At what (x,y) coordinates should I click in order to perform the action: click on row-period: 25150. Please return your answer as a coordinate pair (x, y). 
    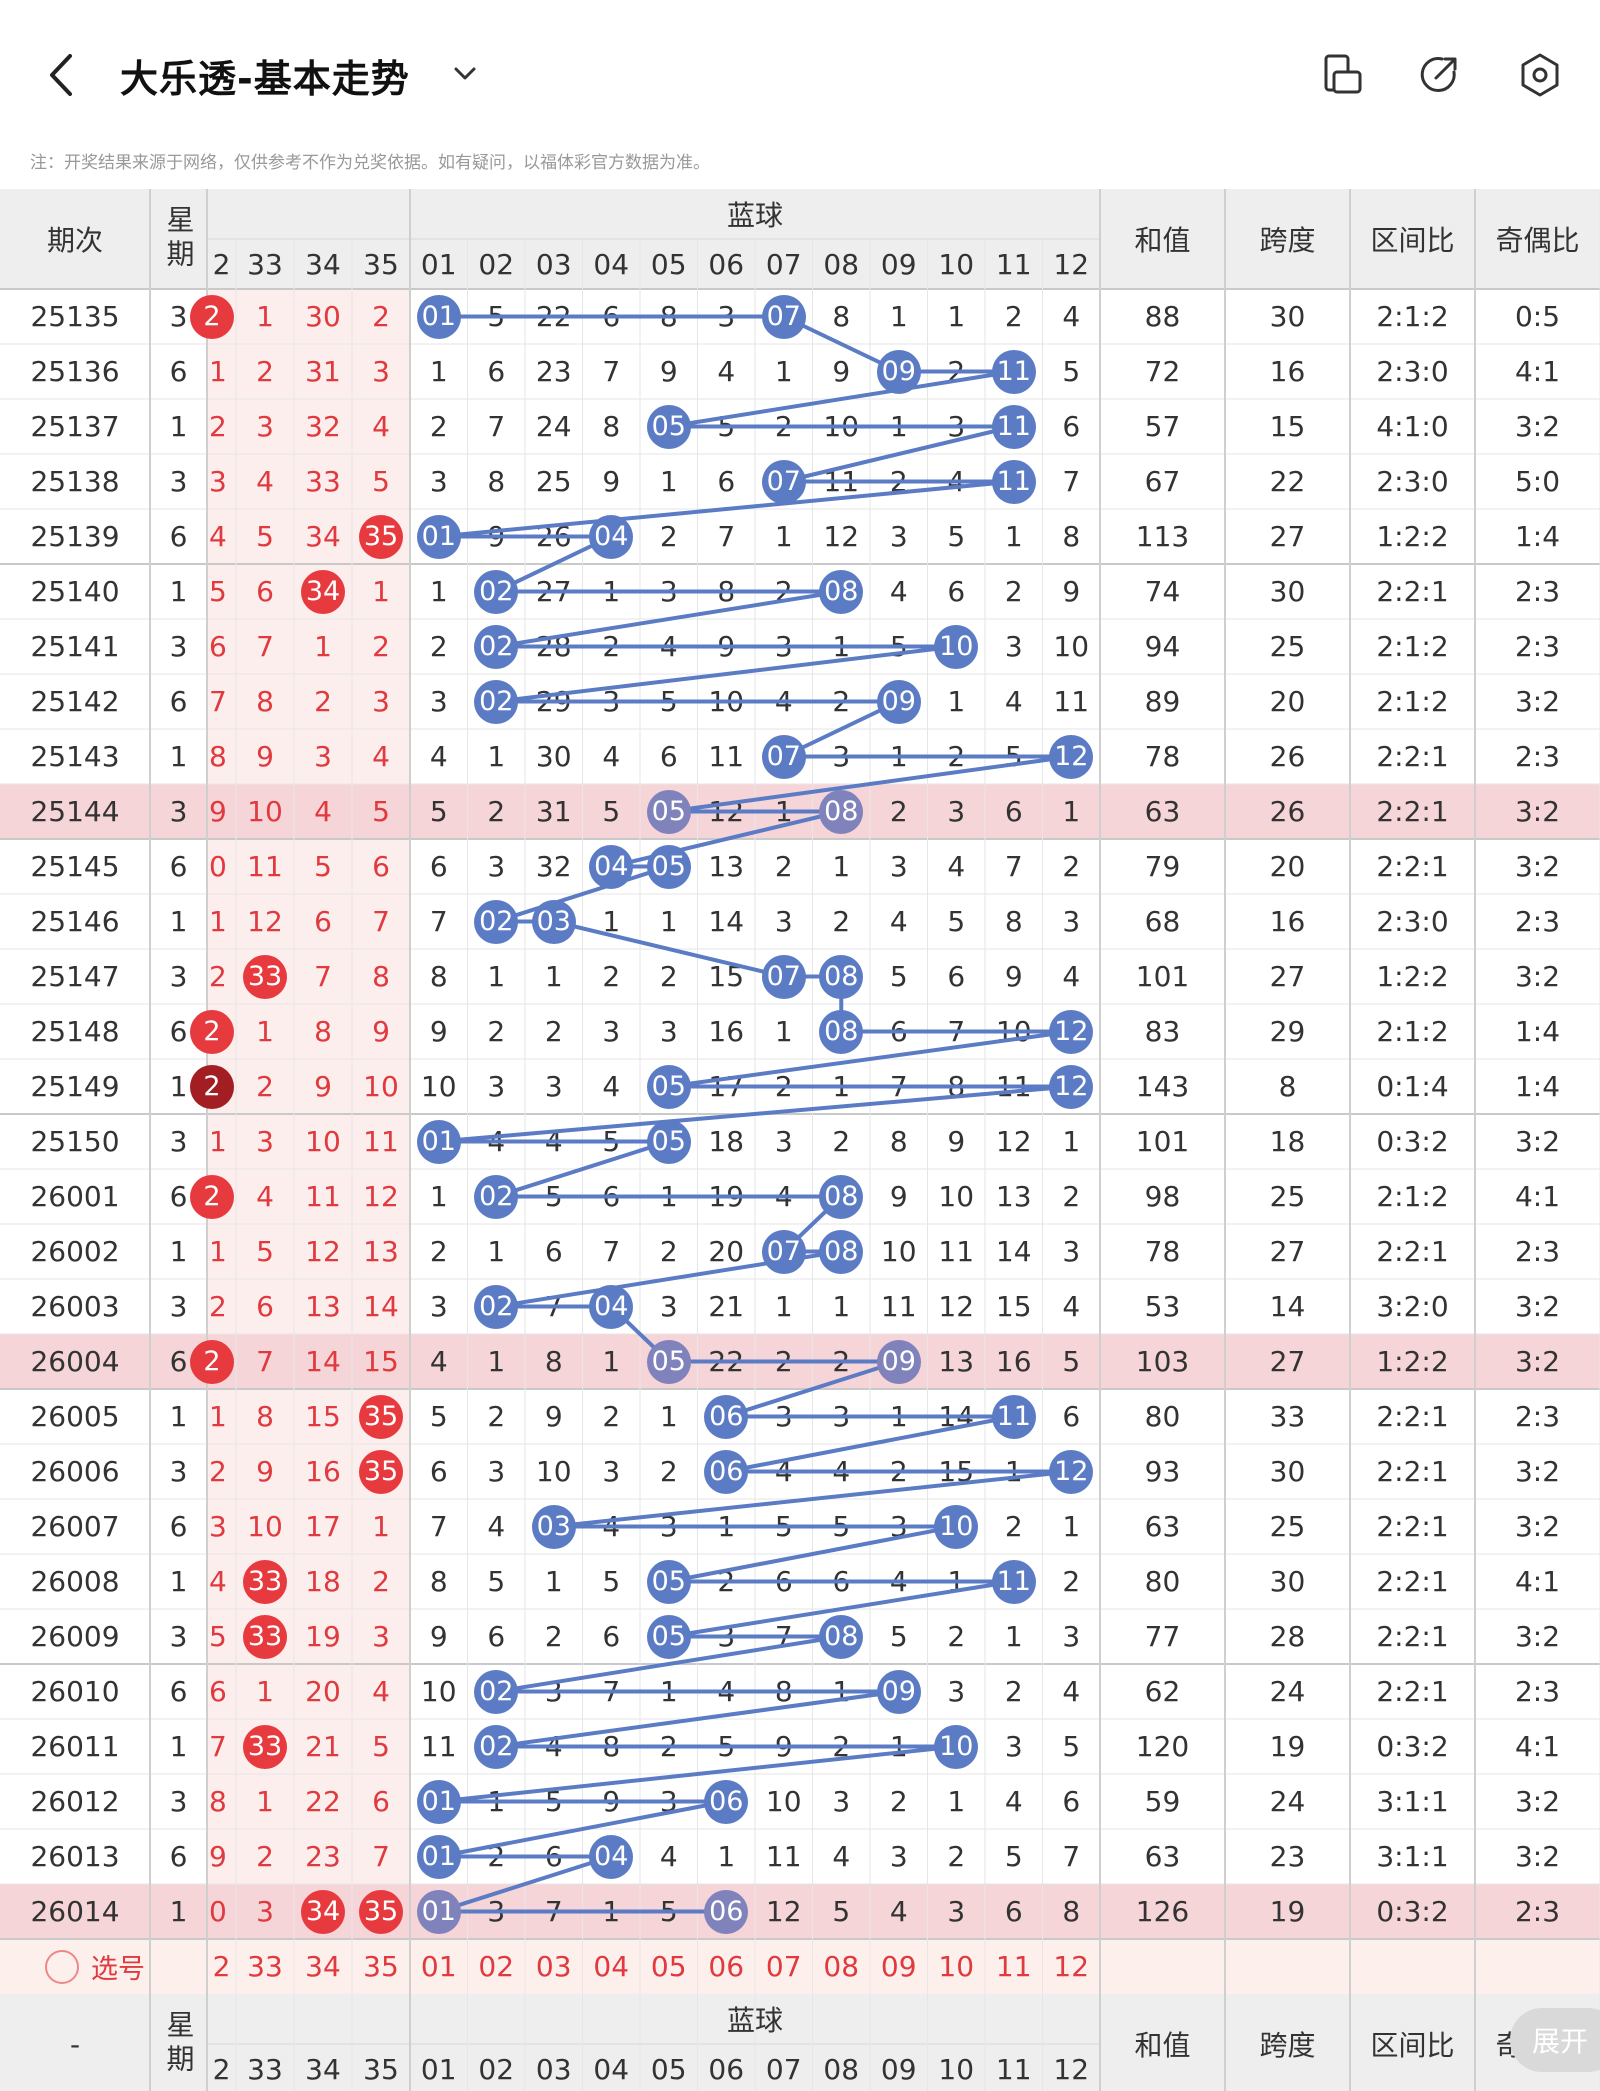
    Looking at the image, I should click on (75, 1141).